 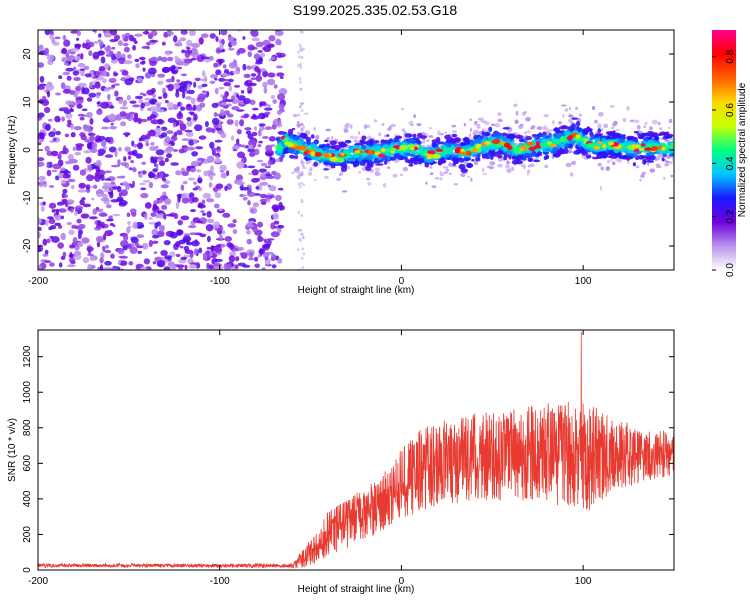 I want to click on spectrogram-y-tick-label: -20, so click(x=27, y=245).